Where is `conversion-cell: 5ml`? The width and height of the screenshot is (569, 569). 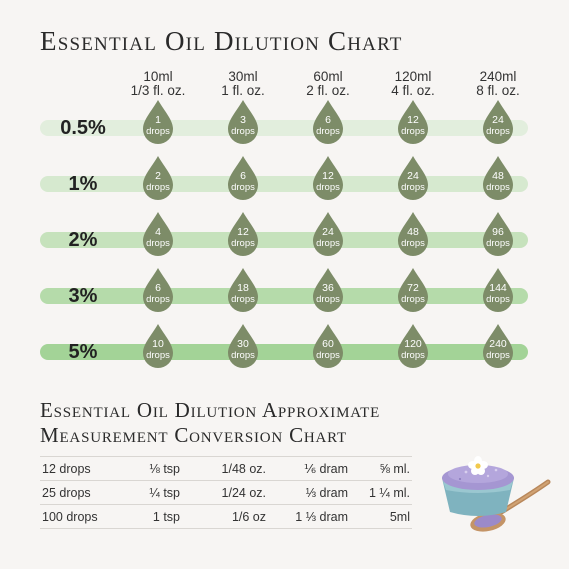 conversion-cell: 5ml is located at coordinates (381, 516).